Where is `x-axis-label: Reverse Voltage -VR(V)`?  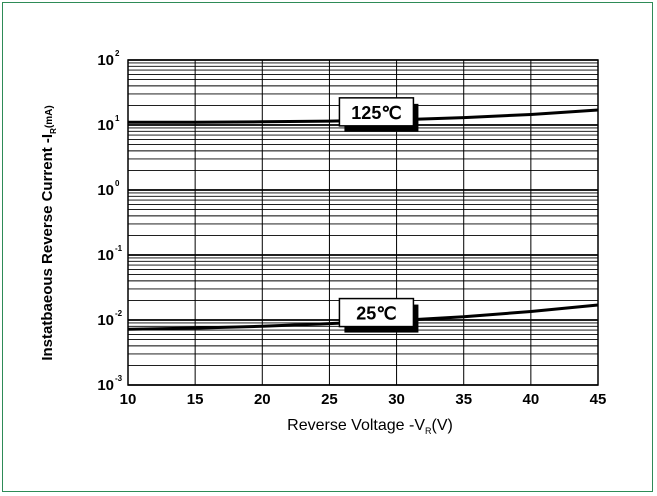 x-axis-label: Reverse Voltage -VR(V) is located at coordinates (370, 426).